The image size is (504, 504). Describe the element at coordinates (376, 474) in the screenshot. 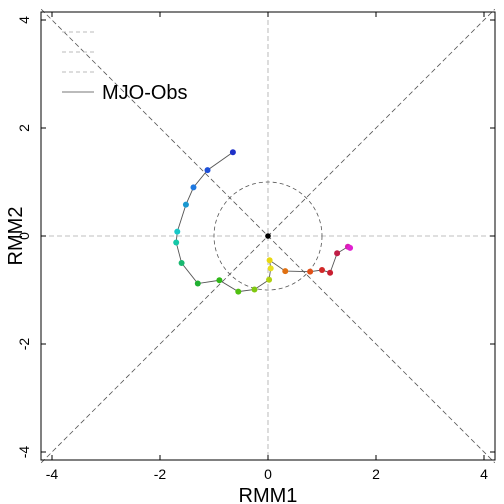

I see `x-tick-label: 2` at that location.